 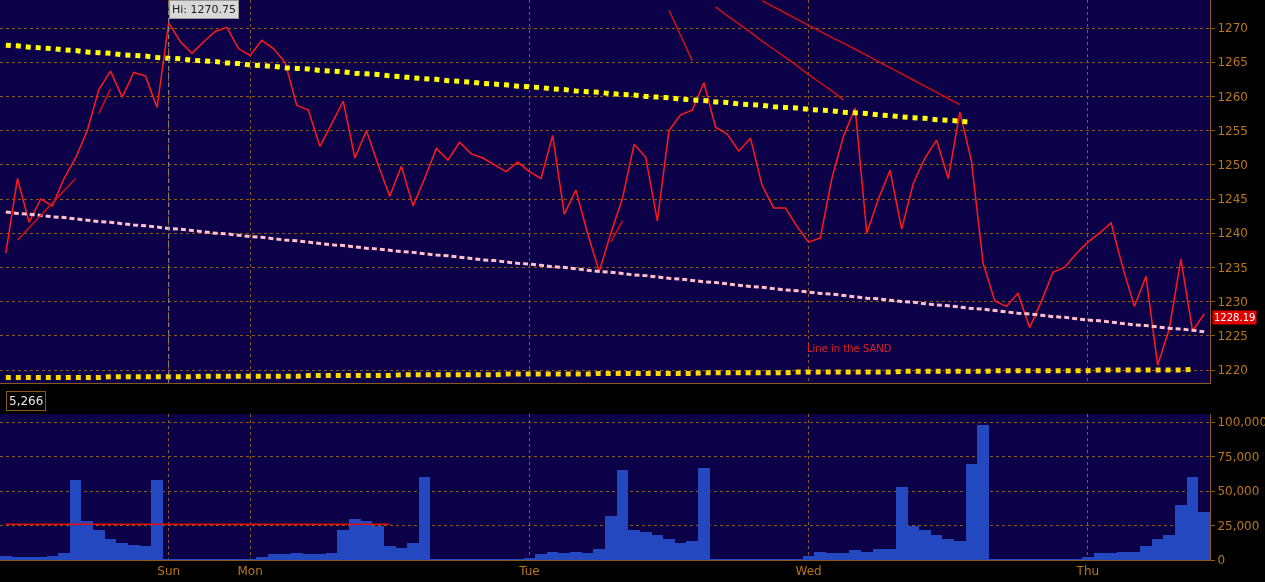 What do you see at coordinates (169, 571) in the screenshot?
I see `x-tick-label: Sun` at bounding box center [169, 571].